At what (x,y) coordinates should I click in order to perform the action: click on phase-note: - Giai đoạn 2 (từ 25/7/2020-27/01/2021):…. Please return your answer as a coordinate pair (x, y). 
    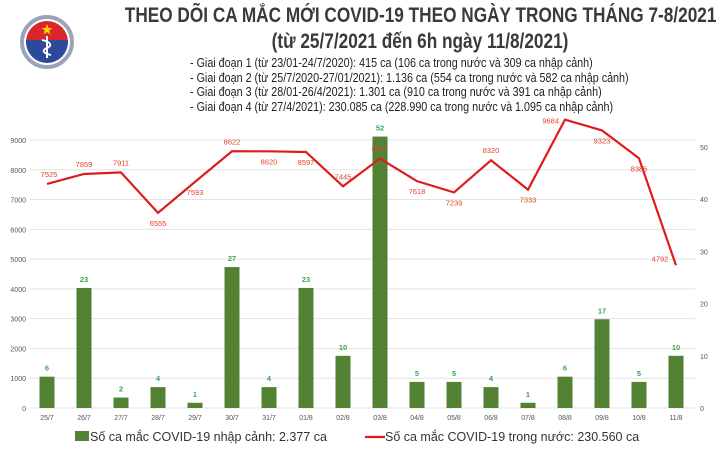
    Looking at the image, I should click on (409, 77).